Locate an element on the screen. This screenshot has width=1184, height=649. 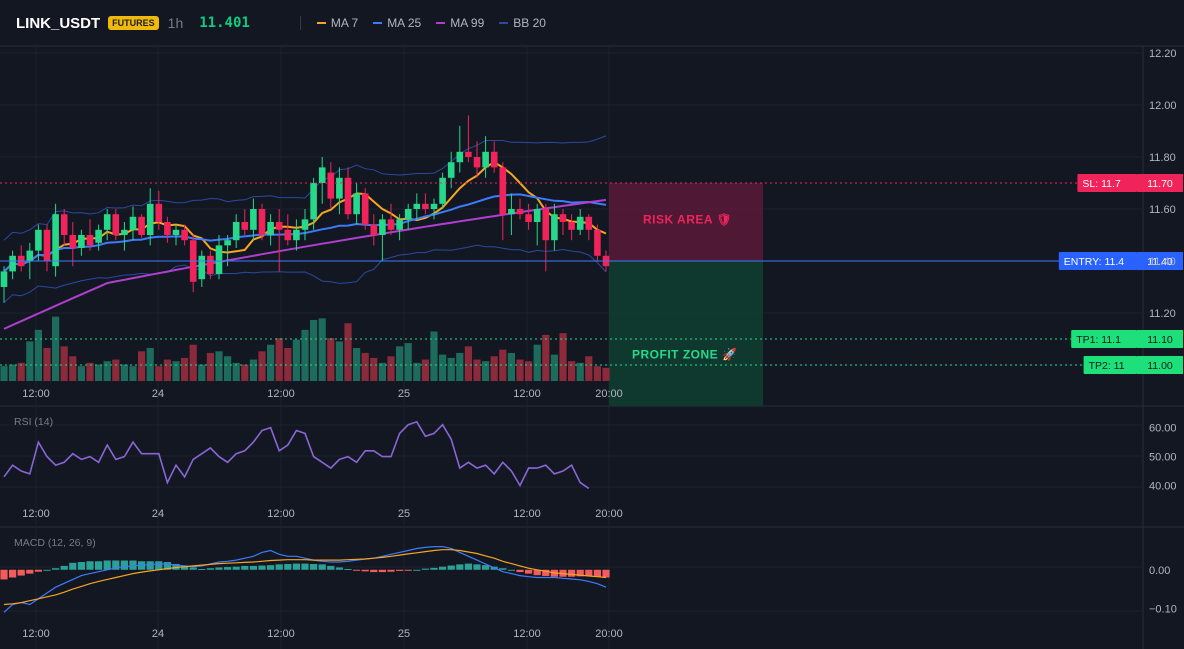
legend-ma99: MA 99 is located at coordinates (460, 23).